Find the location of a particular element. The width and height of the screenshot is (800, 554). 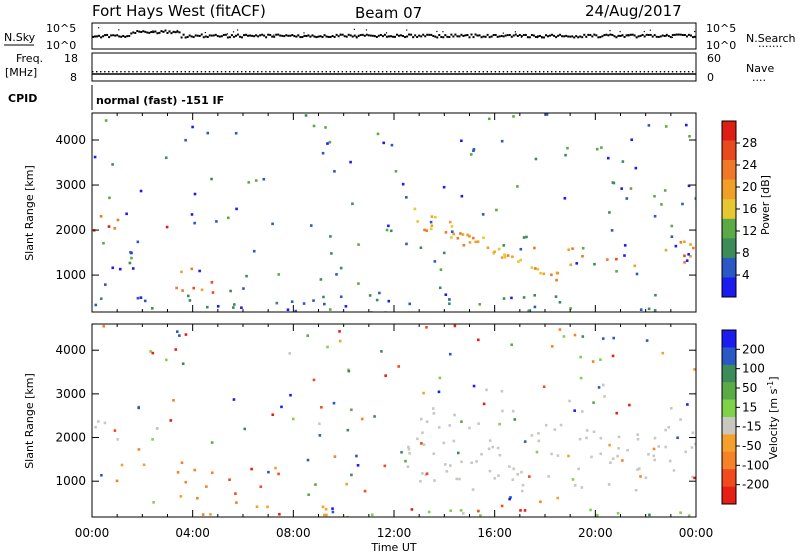

colorbar-tick-label: 20 is located at coordinates (749, 187).